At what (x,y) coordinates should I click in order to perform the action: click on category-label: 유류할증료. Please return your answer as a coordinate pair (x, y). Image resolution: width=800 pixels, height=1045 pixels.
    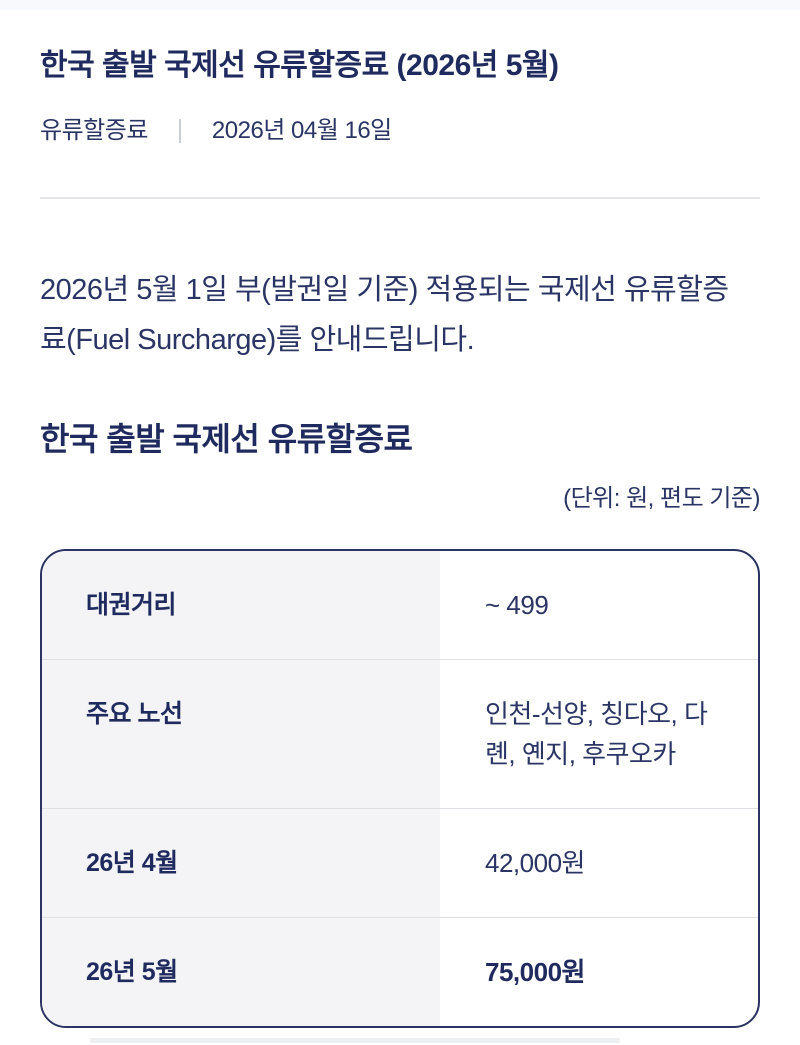
    Looking at the image, I should click on (94, 130).